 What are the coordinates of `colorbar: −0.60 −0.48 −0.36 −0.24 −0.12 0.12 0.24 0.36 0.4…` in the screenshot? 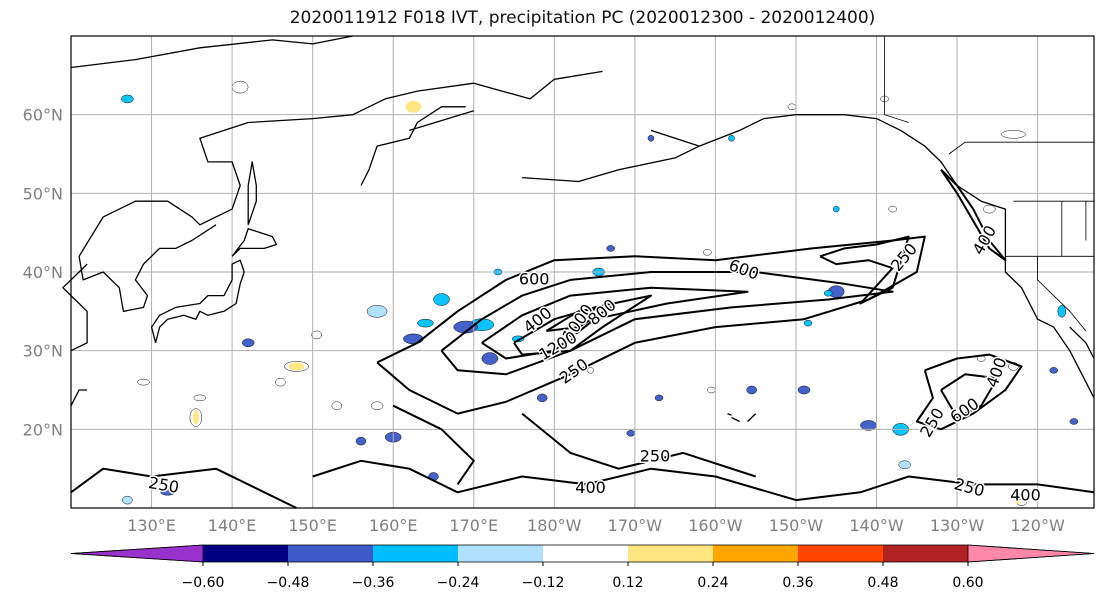 It's located at (582, 567).